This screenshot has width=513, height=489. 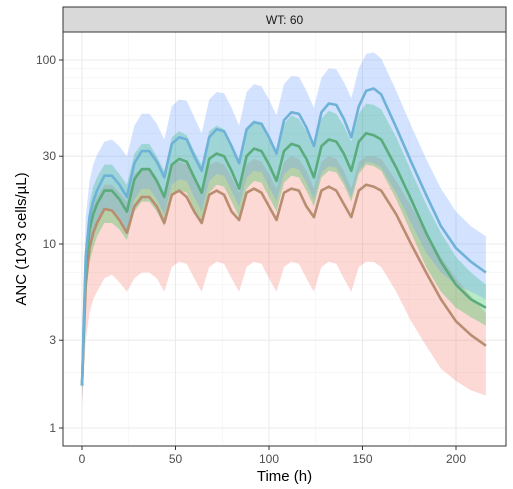 I want to click on y-tick-label: 30, so click(x=50, y=156).